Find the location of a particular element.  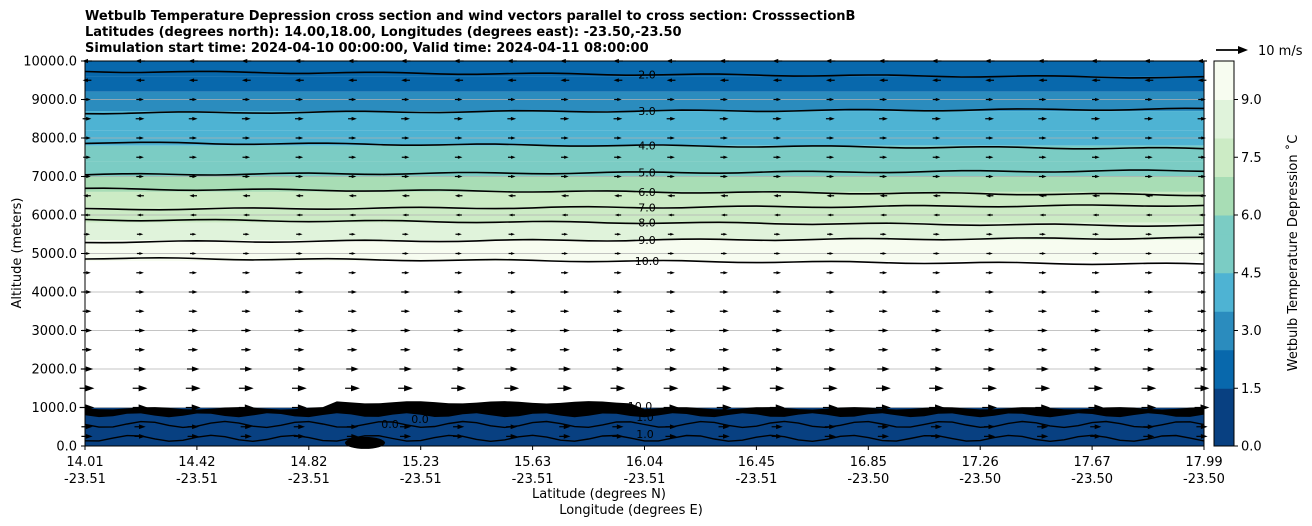

y-tick-label-3: 3000.0 is located at coordinates (55, 331).